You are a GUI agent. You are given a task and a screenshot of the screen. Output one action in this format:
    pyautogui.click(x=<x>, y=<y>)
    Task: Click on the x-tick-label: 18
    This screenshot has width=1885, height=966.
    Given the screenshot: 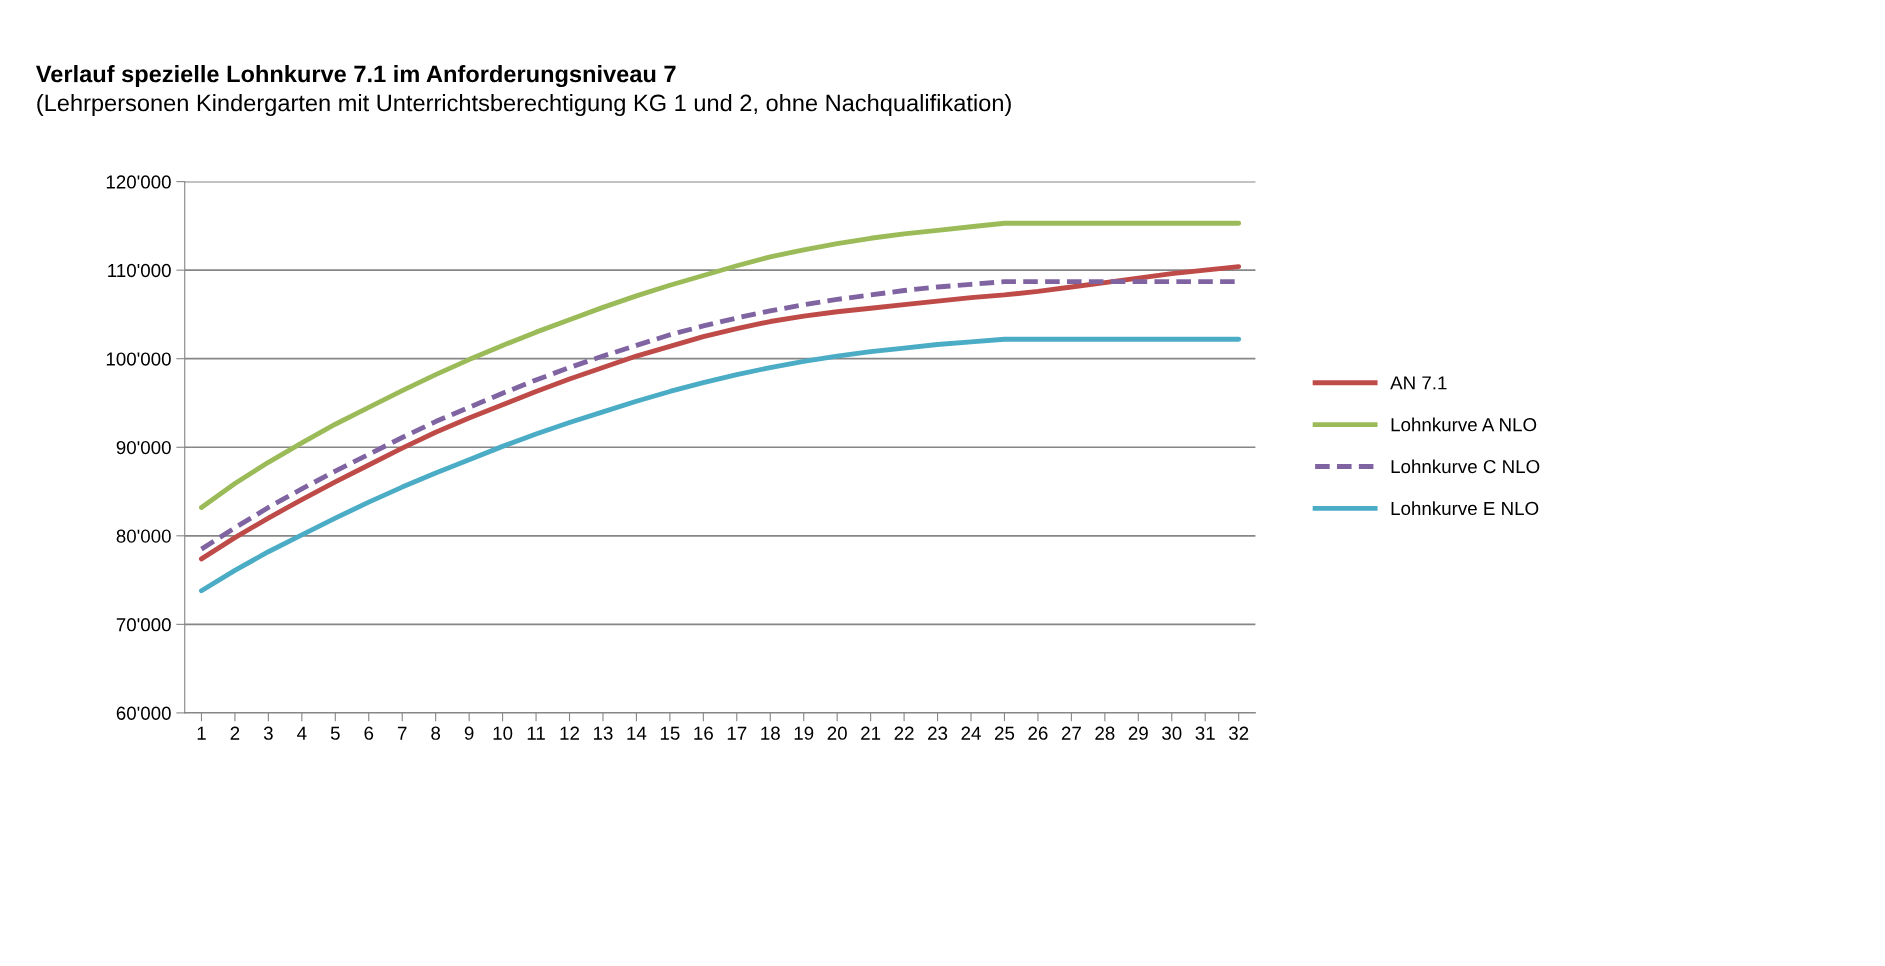 What is the action you would take?
    pyautogui.click(x=770, y=733)
    